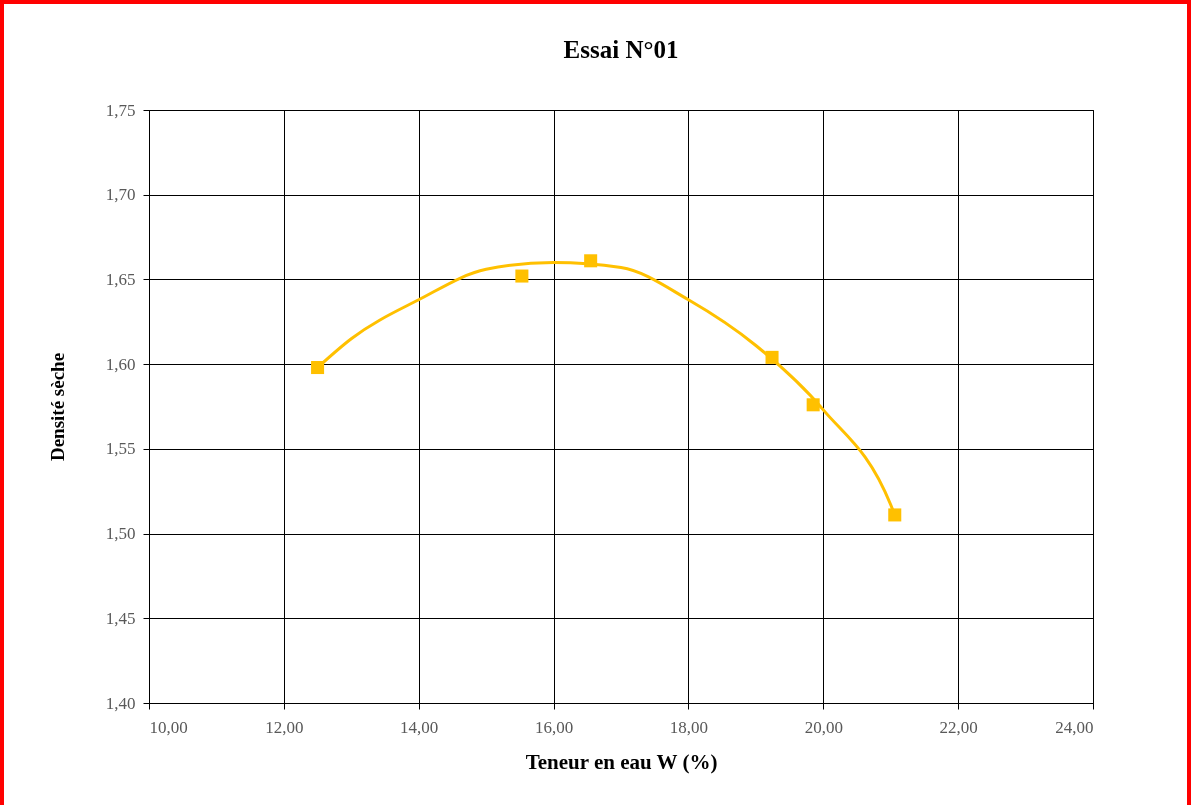 The width and height of the screenshot is (1191, 809). I want to click on x-tick-label: 18,00, so click(689, 727).